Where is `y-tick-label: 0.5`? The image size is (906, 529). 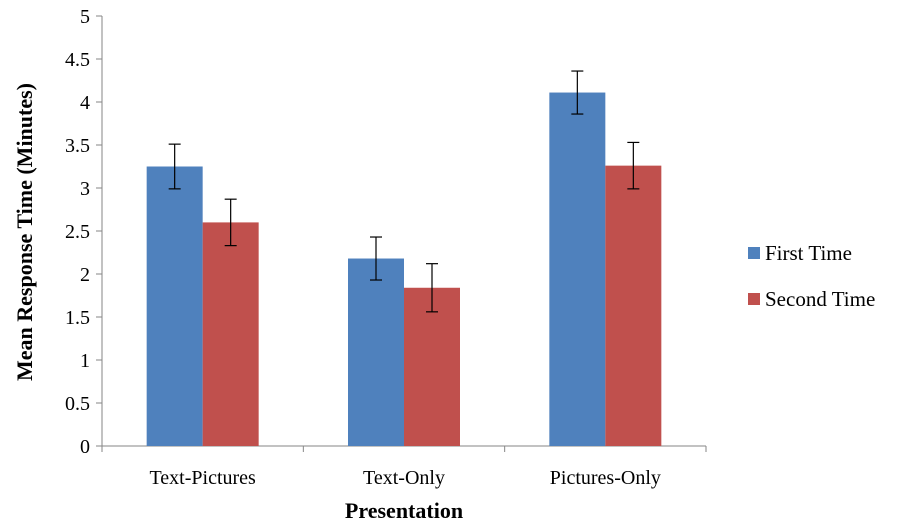
y-tick-label: 0.5 is located at coordinates (77, 404).